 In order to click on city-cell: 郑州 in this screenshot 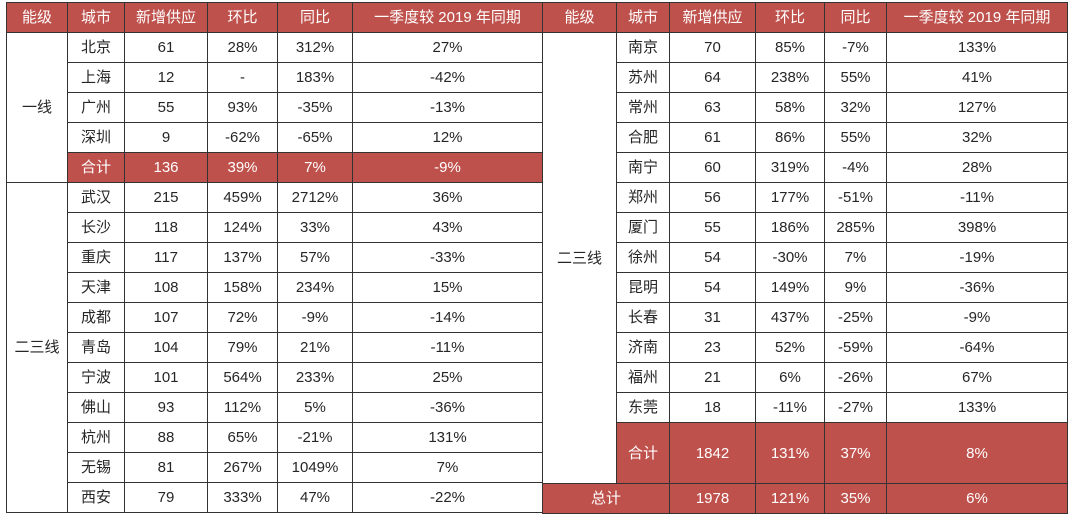, I will do `click(643, 197)`.